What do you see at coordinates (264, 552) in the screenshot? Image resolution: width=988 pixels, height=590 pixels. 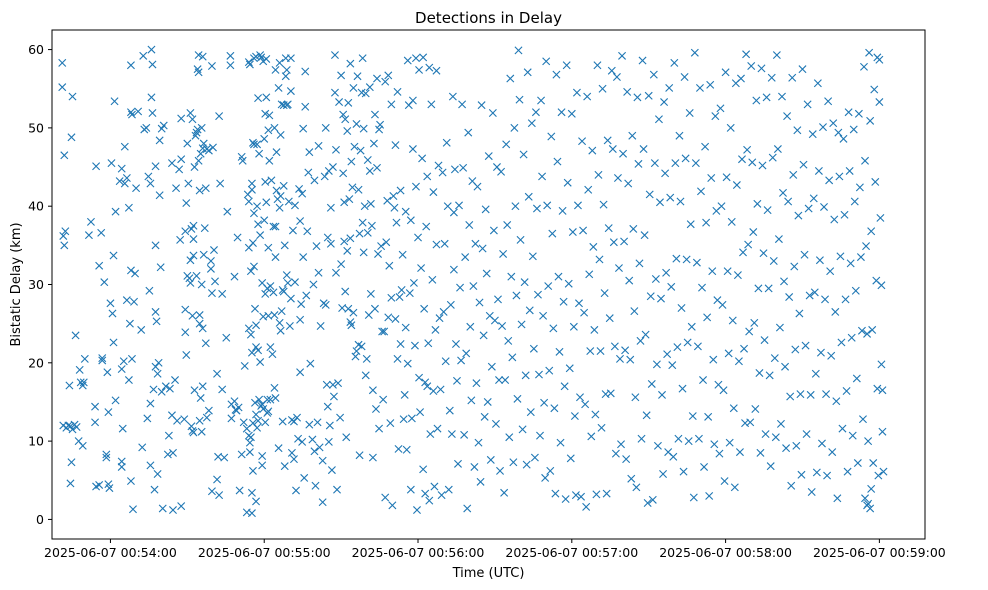 I see `x-tick-label: 2025-06-07 00:55:00` at bounding box center [264, 552].